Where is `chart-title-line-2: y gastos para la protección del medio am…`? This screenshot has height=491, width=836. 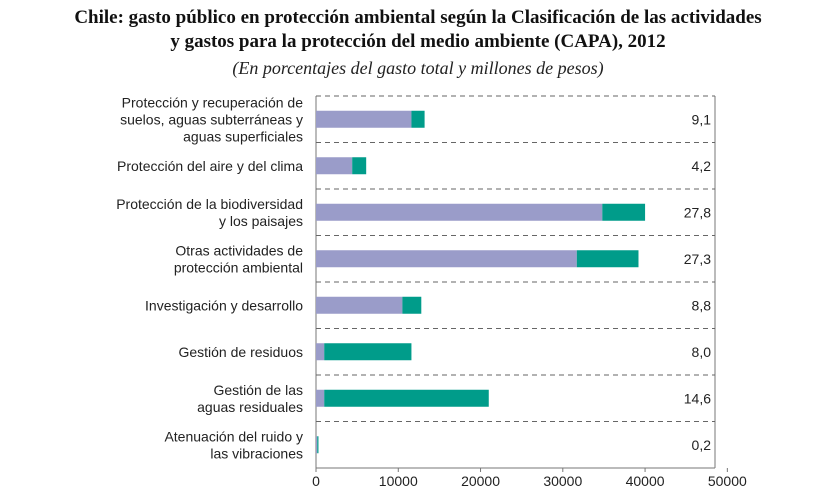
chart-title-line-2: y gastos para la protección del medio am… is located at coordinates (418, 41).